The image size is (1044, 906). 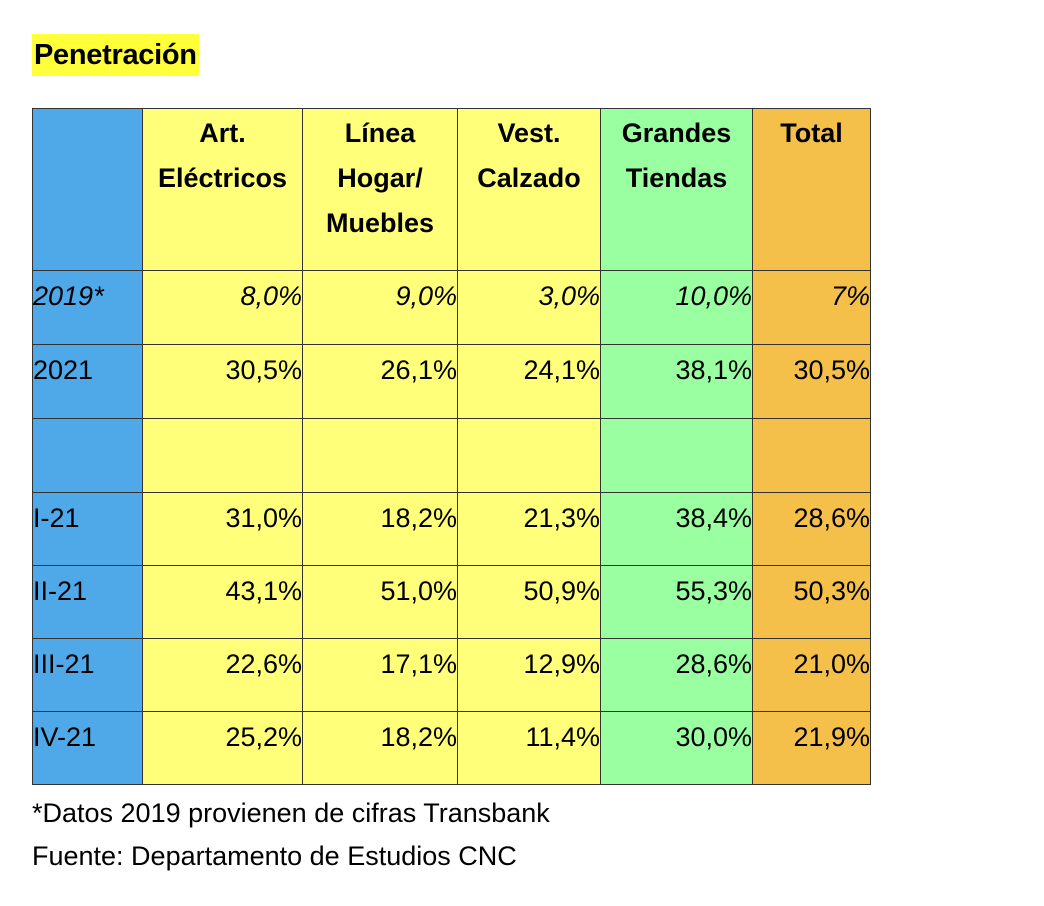 I want to click on table-cell: 21,3%, so click(x=529, y=529).